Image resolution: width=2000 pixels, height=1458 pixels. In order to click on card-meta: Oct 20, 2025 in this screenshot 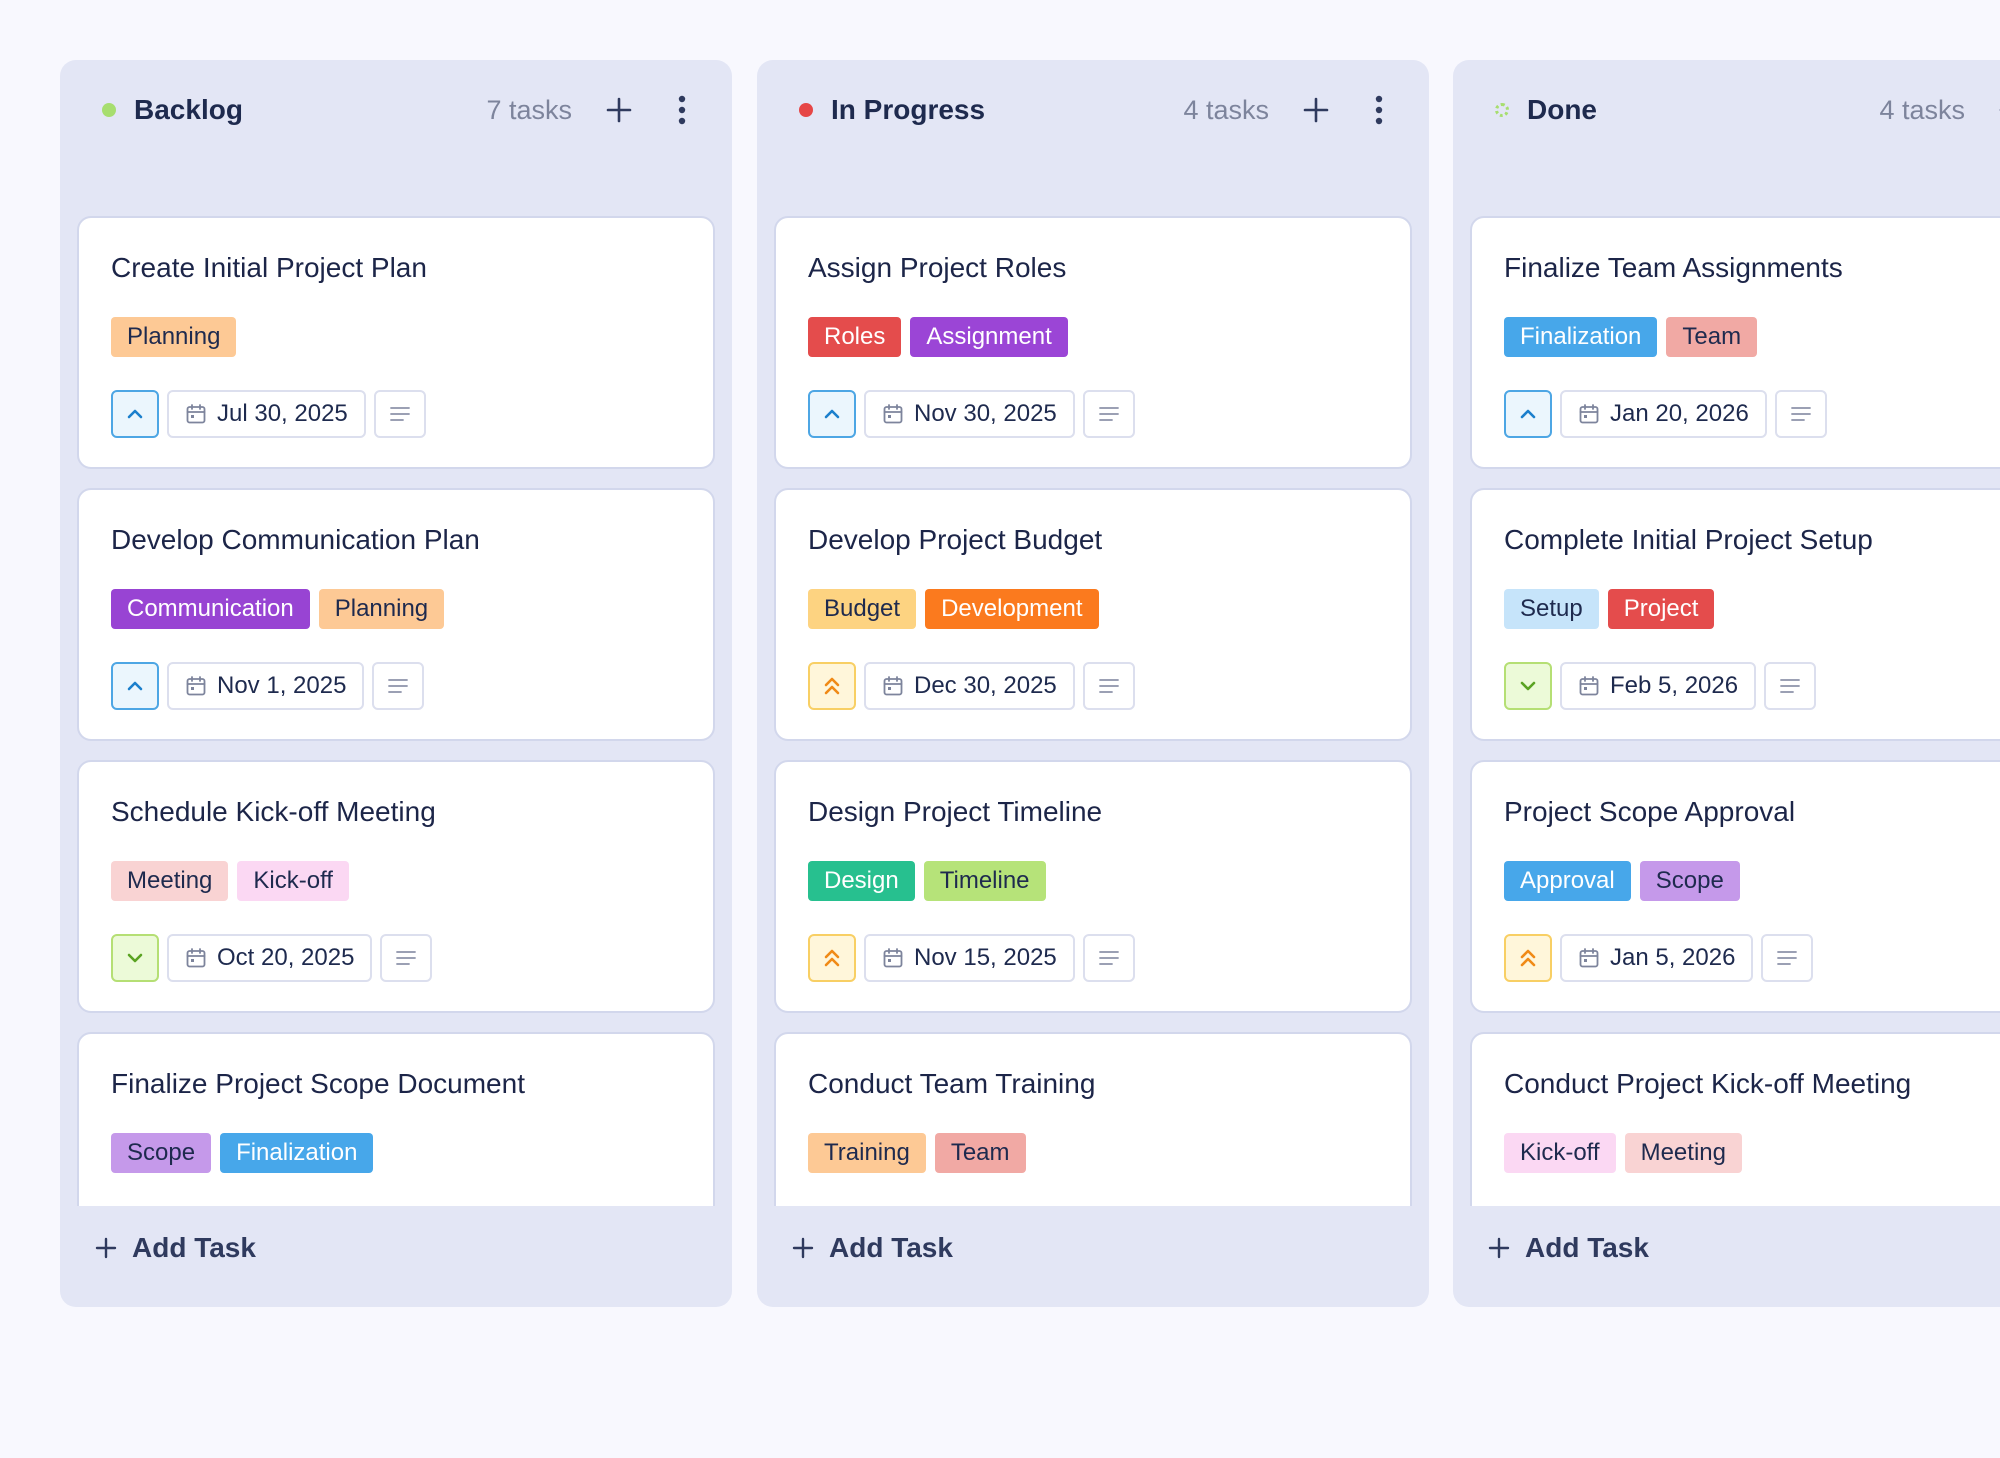, I will do `click(272, 958)`.